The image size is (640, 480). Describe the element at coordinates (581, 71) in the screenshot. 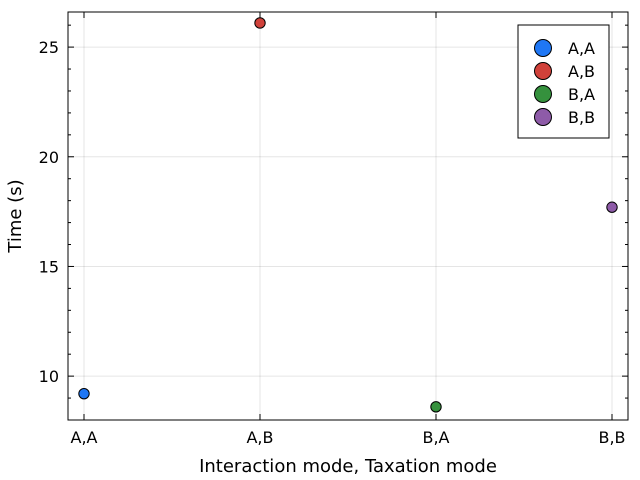

I see `legend-label: A,B` at that location.